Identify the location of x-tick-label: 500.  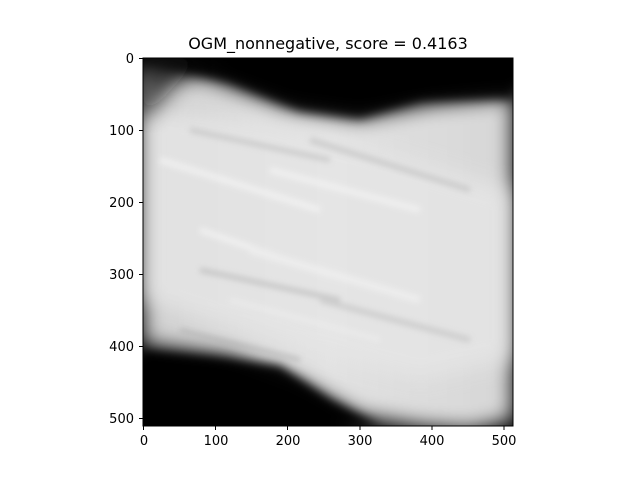
(504, 441).